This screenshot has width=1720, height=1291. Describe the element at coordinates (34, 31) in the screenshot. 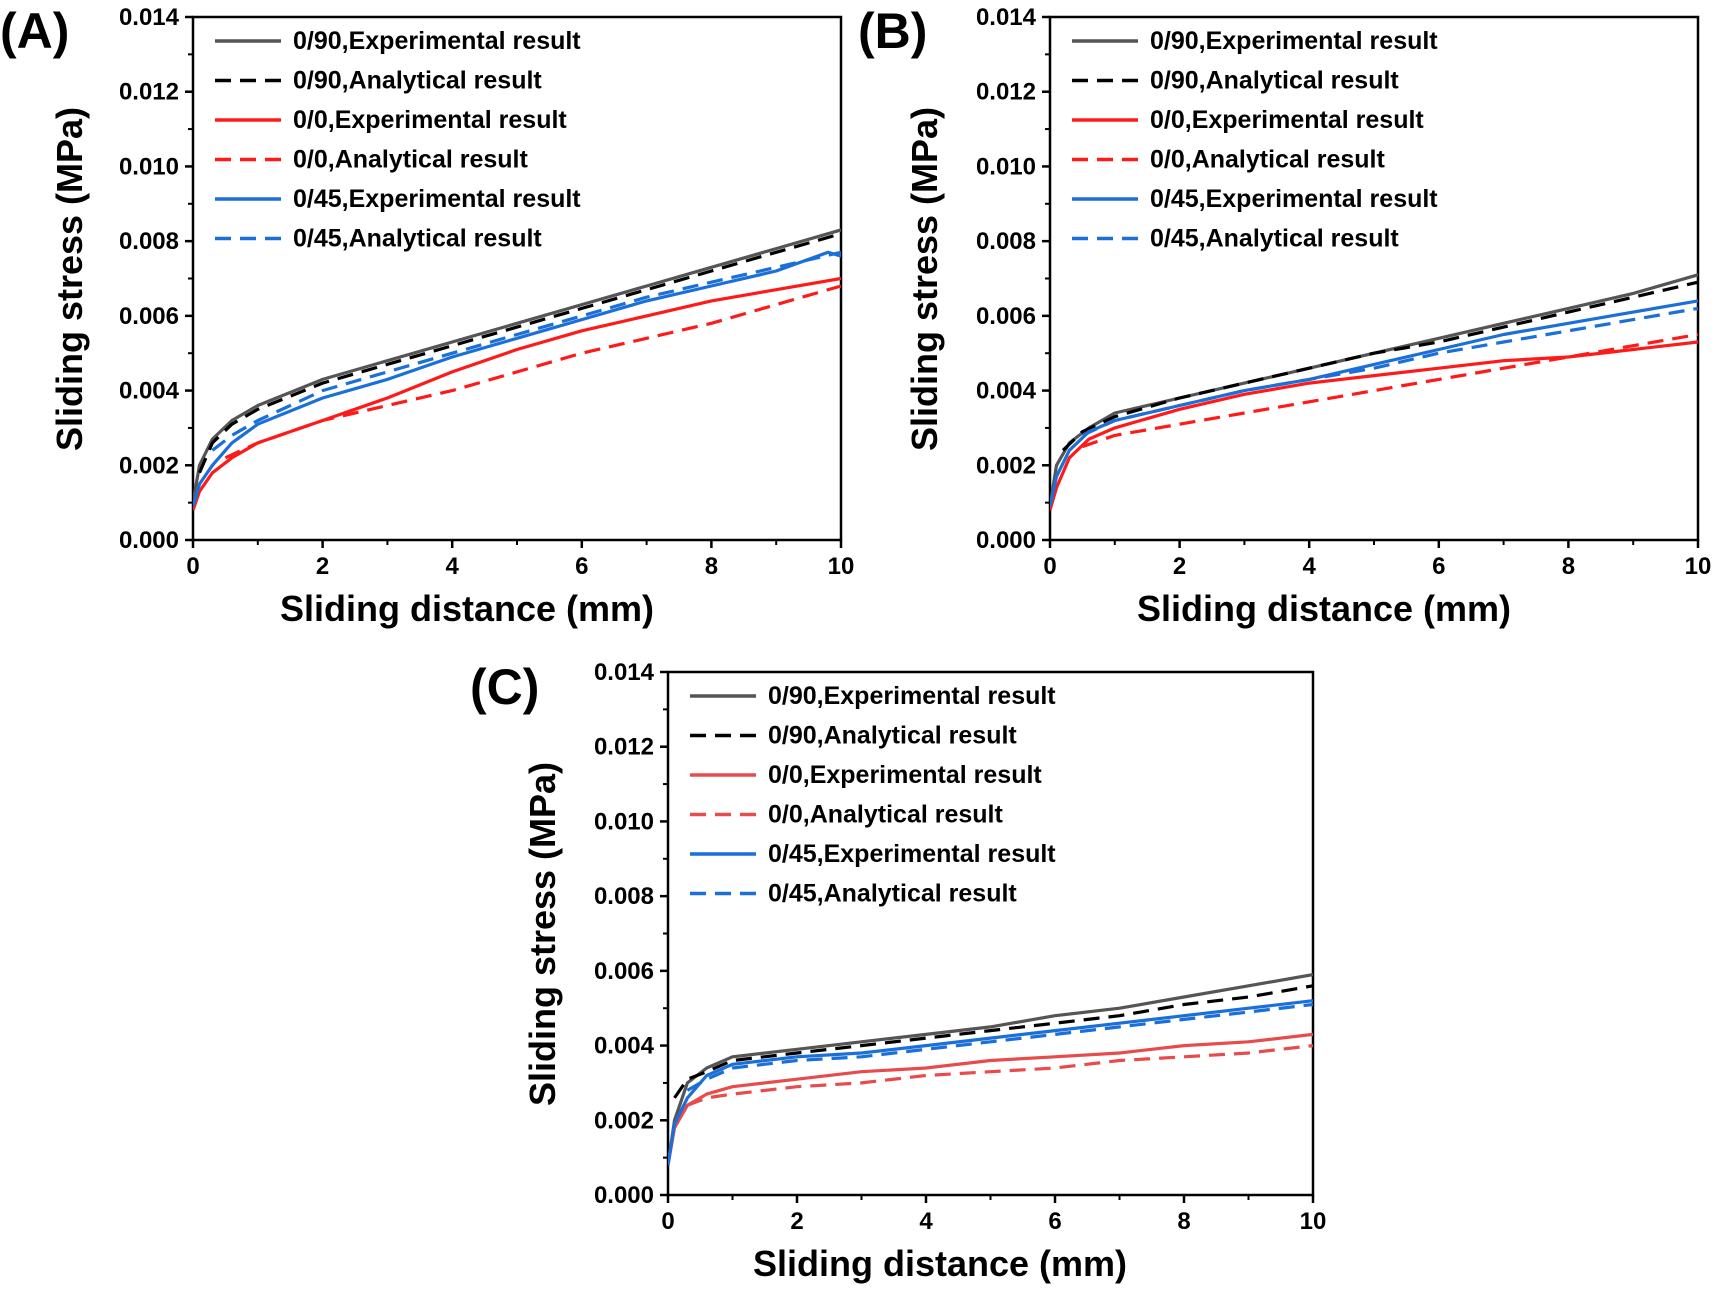

I see `panel-label: (A)` at that location.